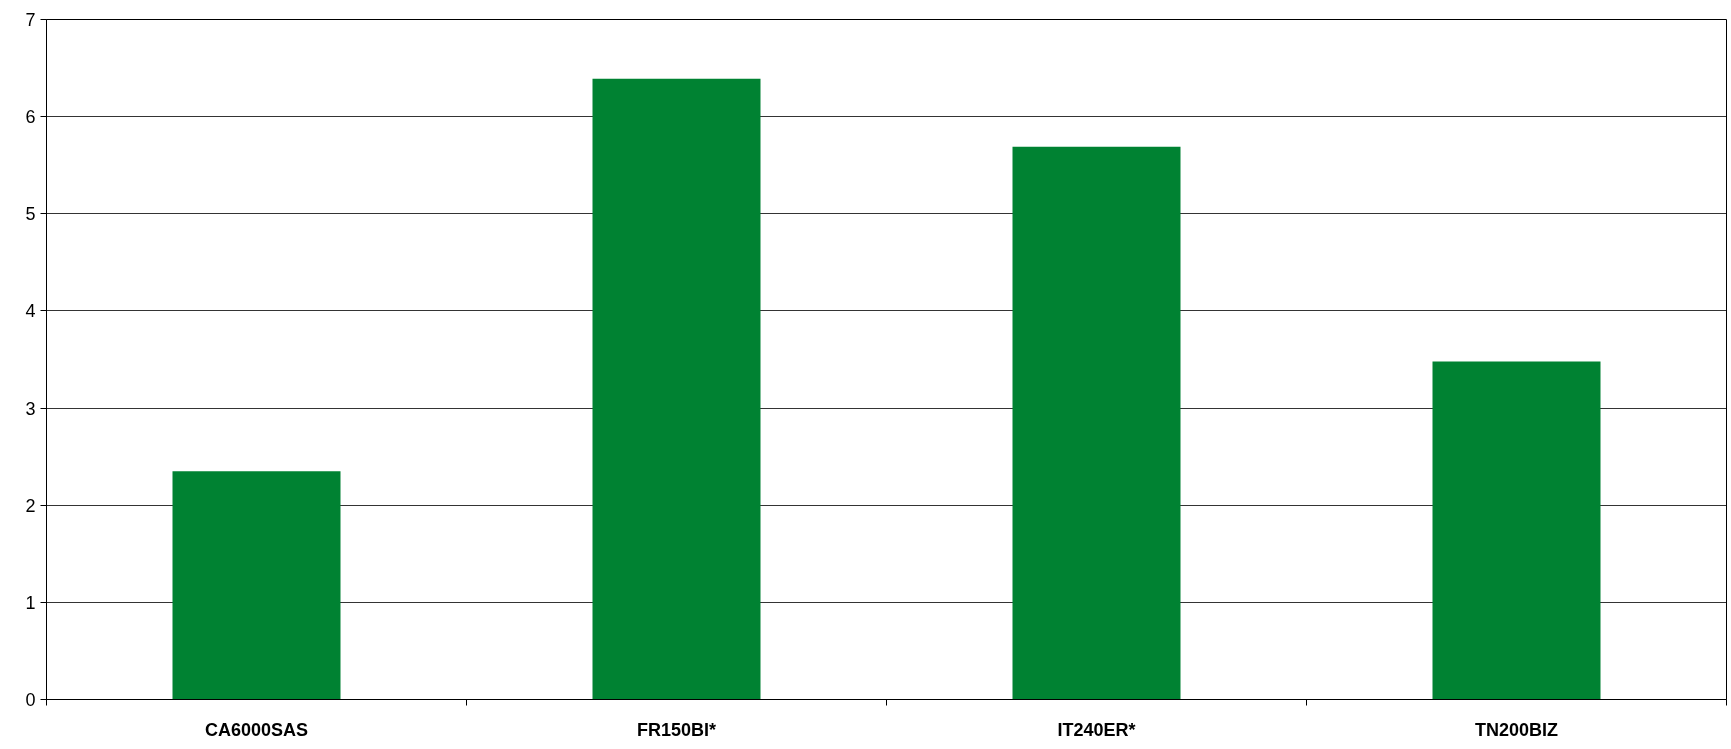 Image resolution: width=1731 pixels, height=749 pixels. I want to click on x-tick-label: TN200BIZ, so click(1516, 729).